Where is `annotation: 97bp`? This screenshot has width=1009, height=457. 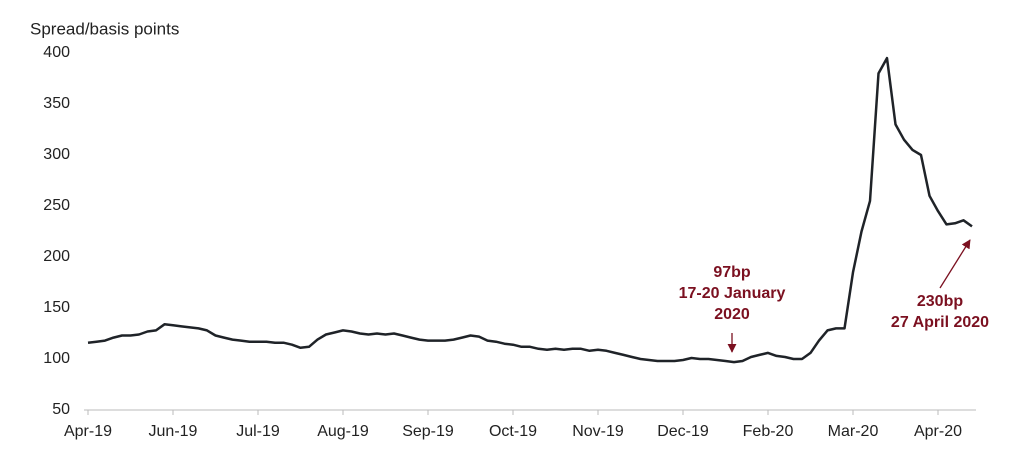 annotation: 97bp is located at coordinates (732, 272).